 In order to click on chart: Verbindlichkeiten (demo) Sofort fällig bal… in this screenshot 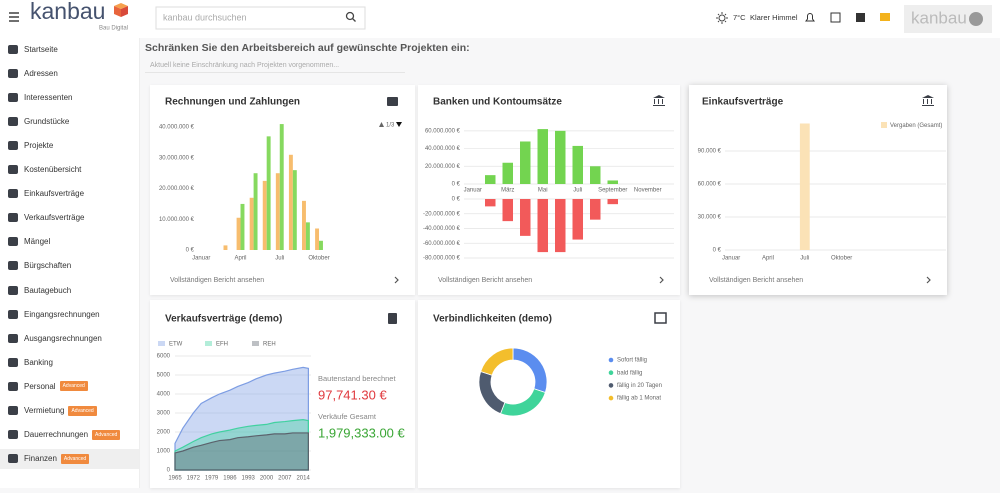, I will do `click(550, 364)`.